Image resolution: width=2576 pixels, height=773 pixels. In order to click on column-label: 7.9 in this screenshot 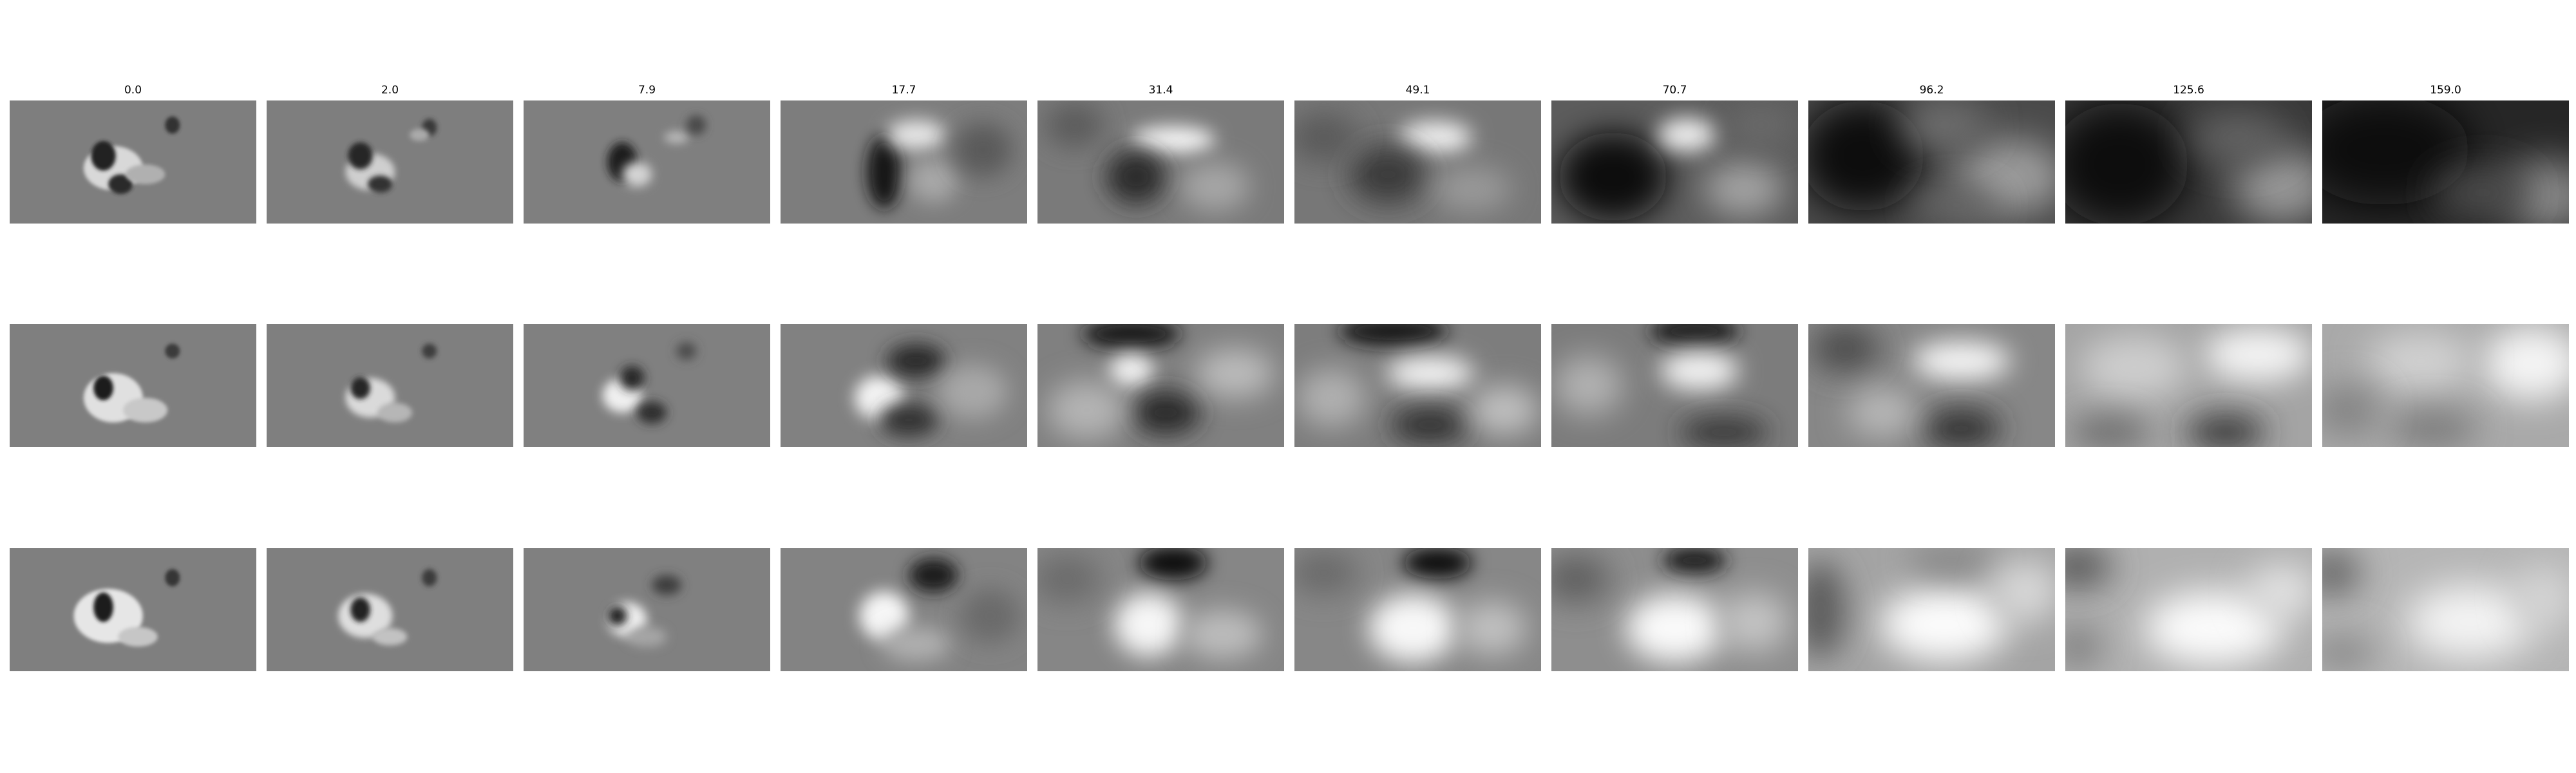, I will do `click(647, 90)`.